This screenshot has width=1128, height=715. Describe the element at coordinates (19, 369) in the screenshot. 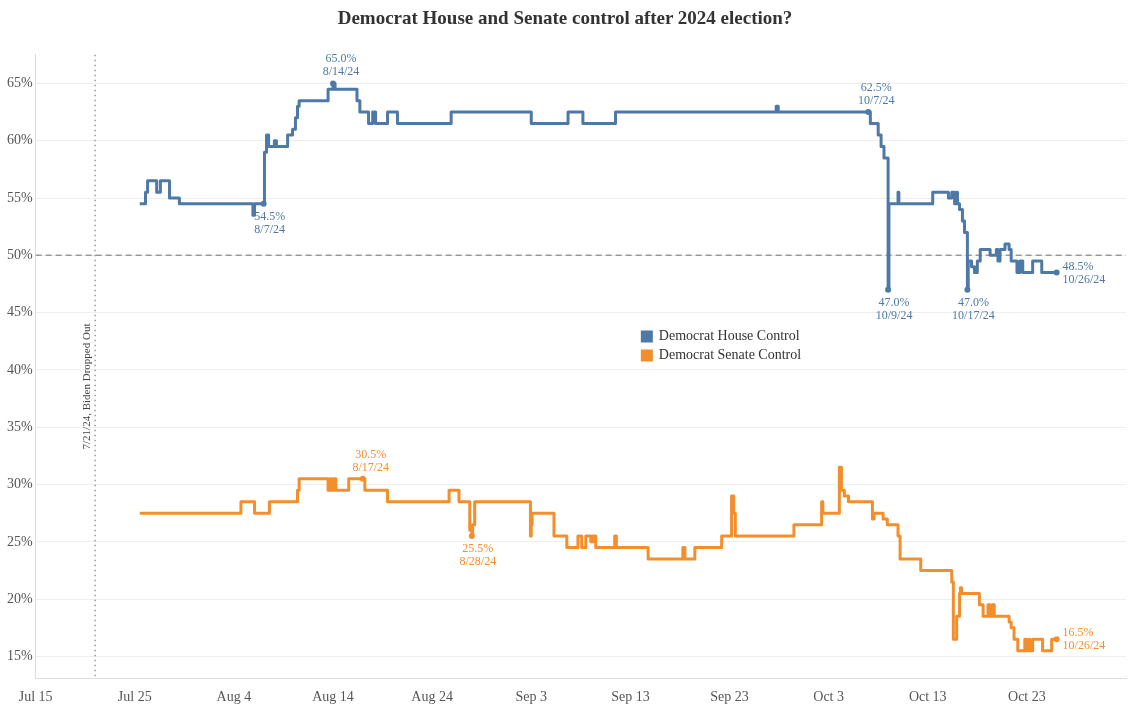

I see `y-tick-label: 40%` at that location.